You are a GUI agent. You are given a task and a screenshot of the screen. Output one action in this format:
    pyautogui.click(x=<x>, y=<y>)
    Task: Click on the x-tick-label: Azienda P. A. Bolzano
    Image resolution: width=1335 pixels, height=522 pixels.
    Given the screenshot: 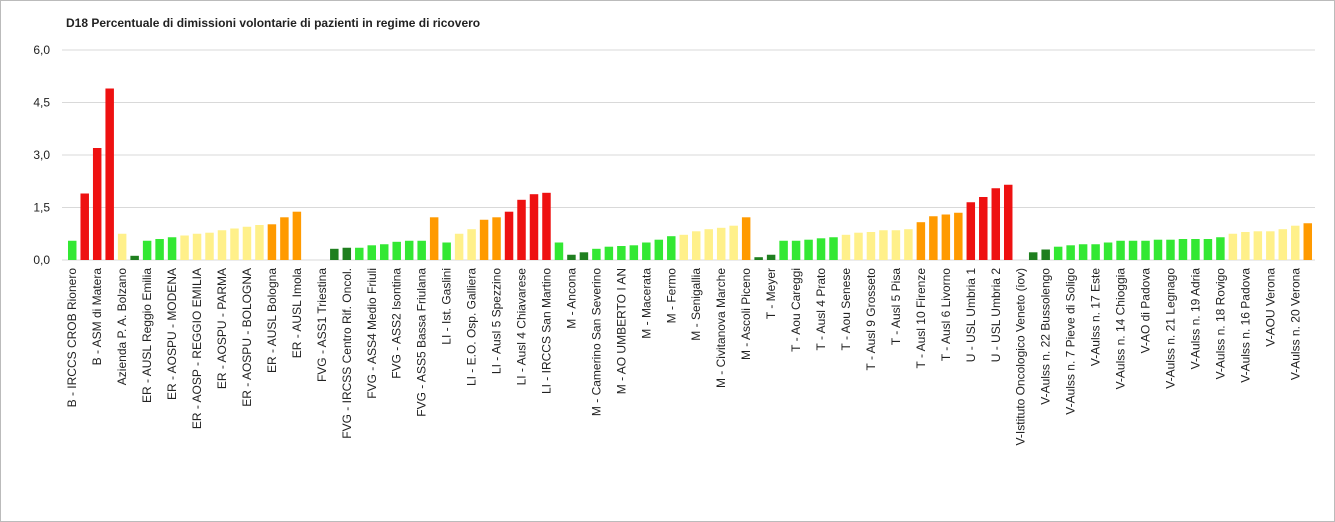 What is the action you would take?
    pyautogui.click(x=122, y=327)
    